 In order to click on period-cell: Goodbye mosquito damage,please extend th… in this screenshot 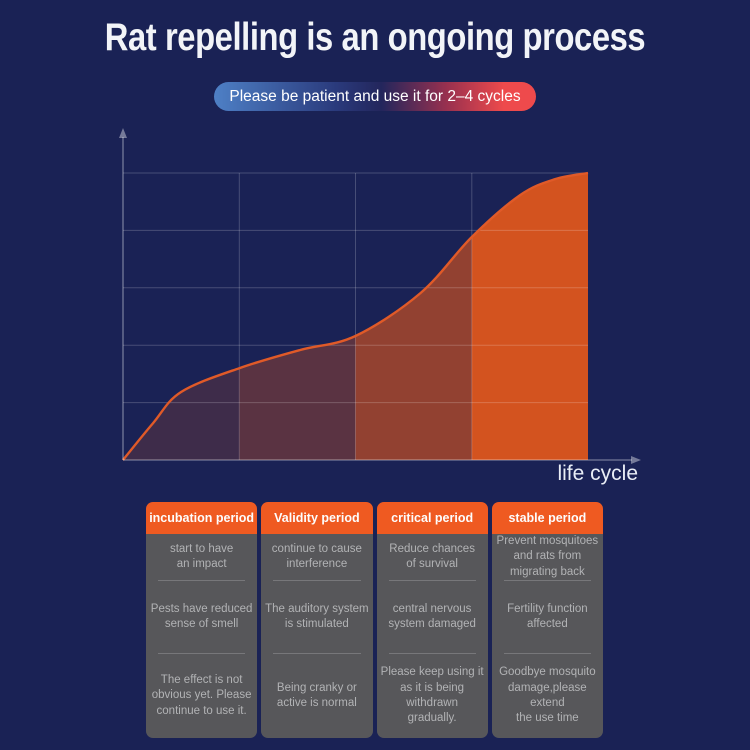, I will do `click(547, 695)`.